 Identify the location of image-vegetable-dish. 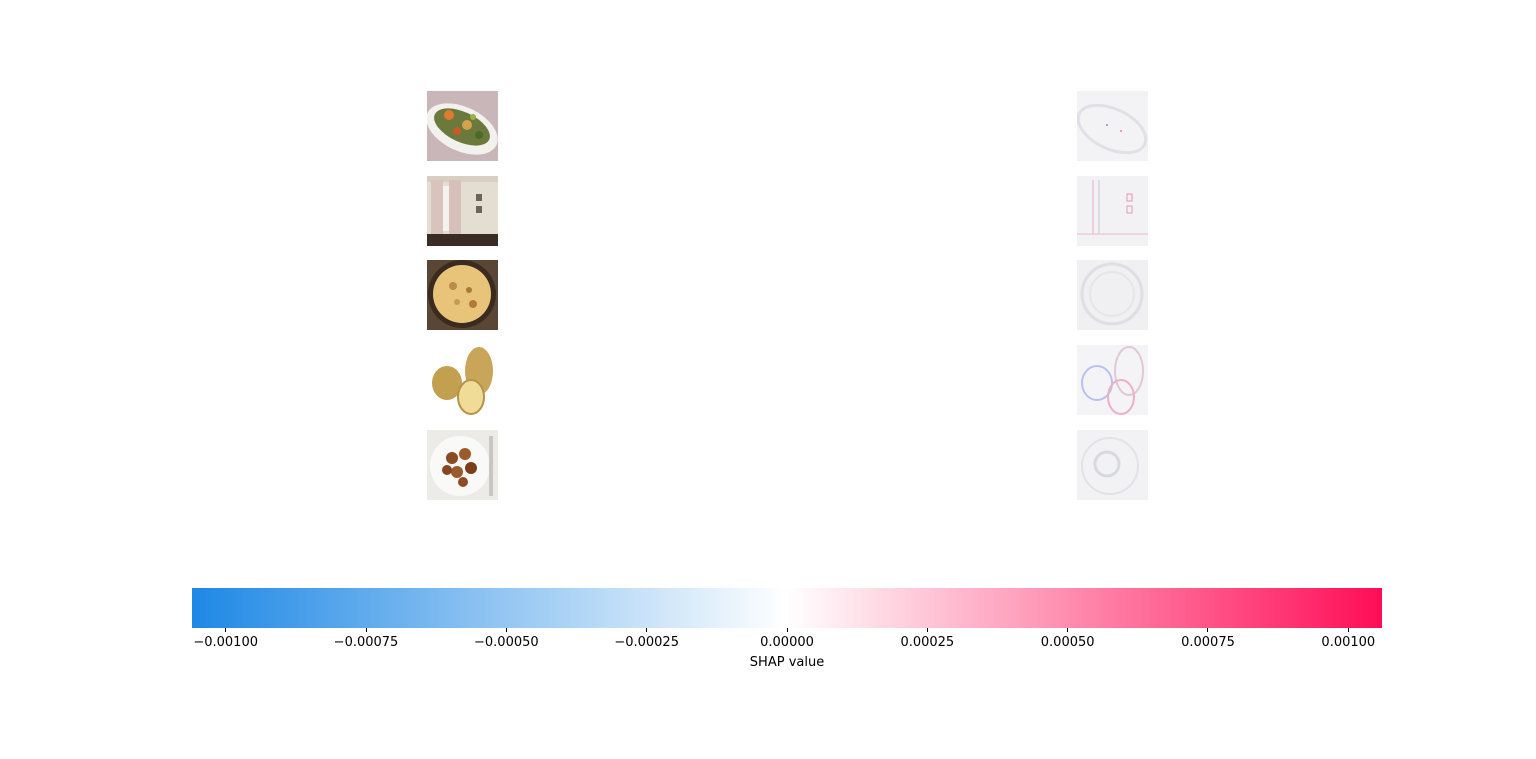
(462, 126).